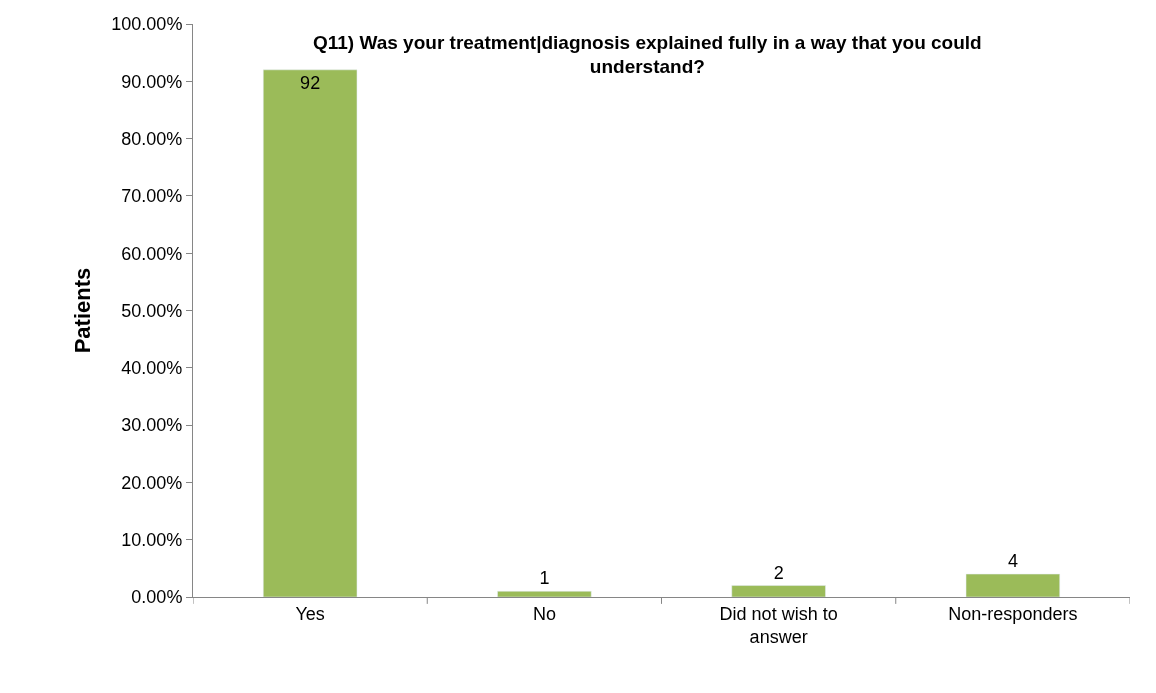  Describe the element at coordinates (147, 24) in the screenshot. I see `y-tick-label: 100.00%` at that location.